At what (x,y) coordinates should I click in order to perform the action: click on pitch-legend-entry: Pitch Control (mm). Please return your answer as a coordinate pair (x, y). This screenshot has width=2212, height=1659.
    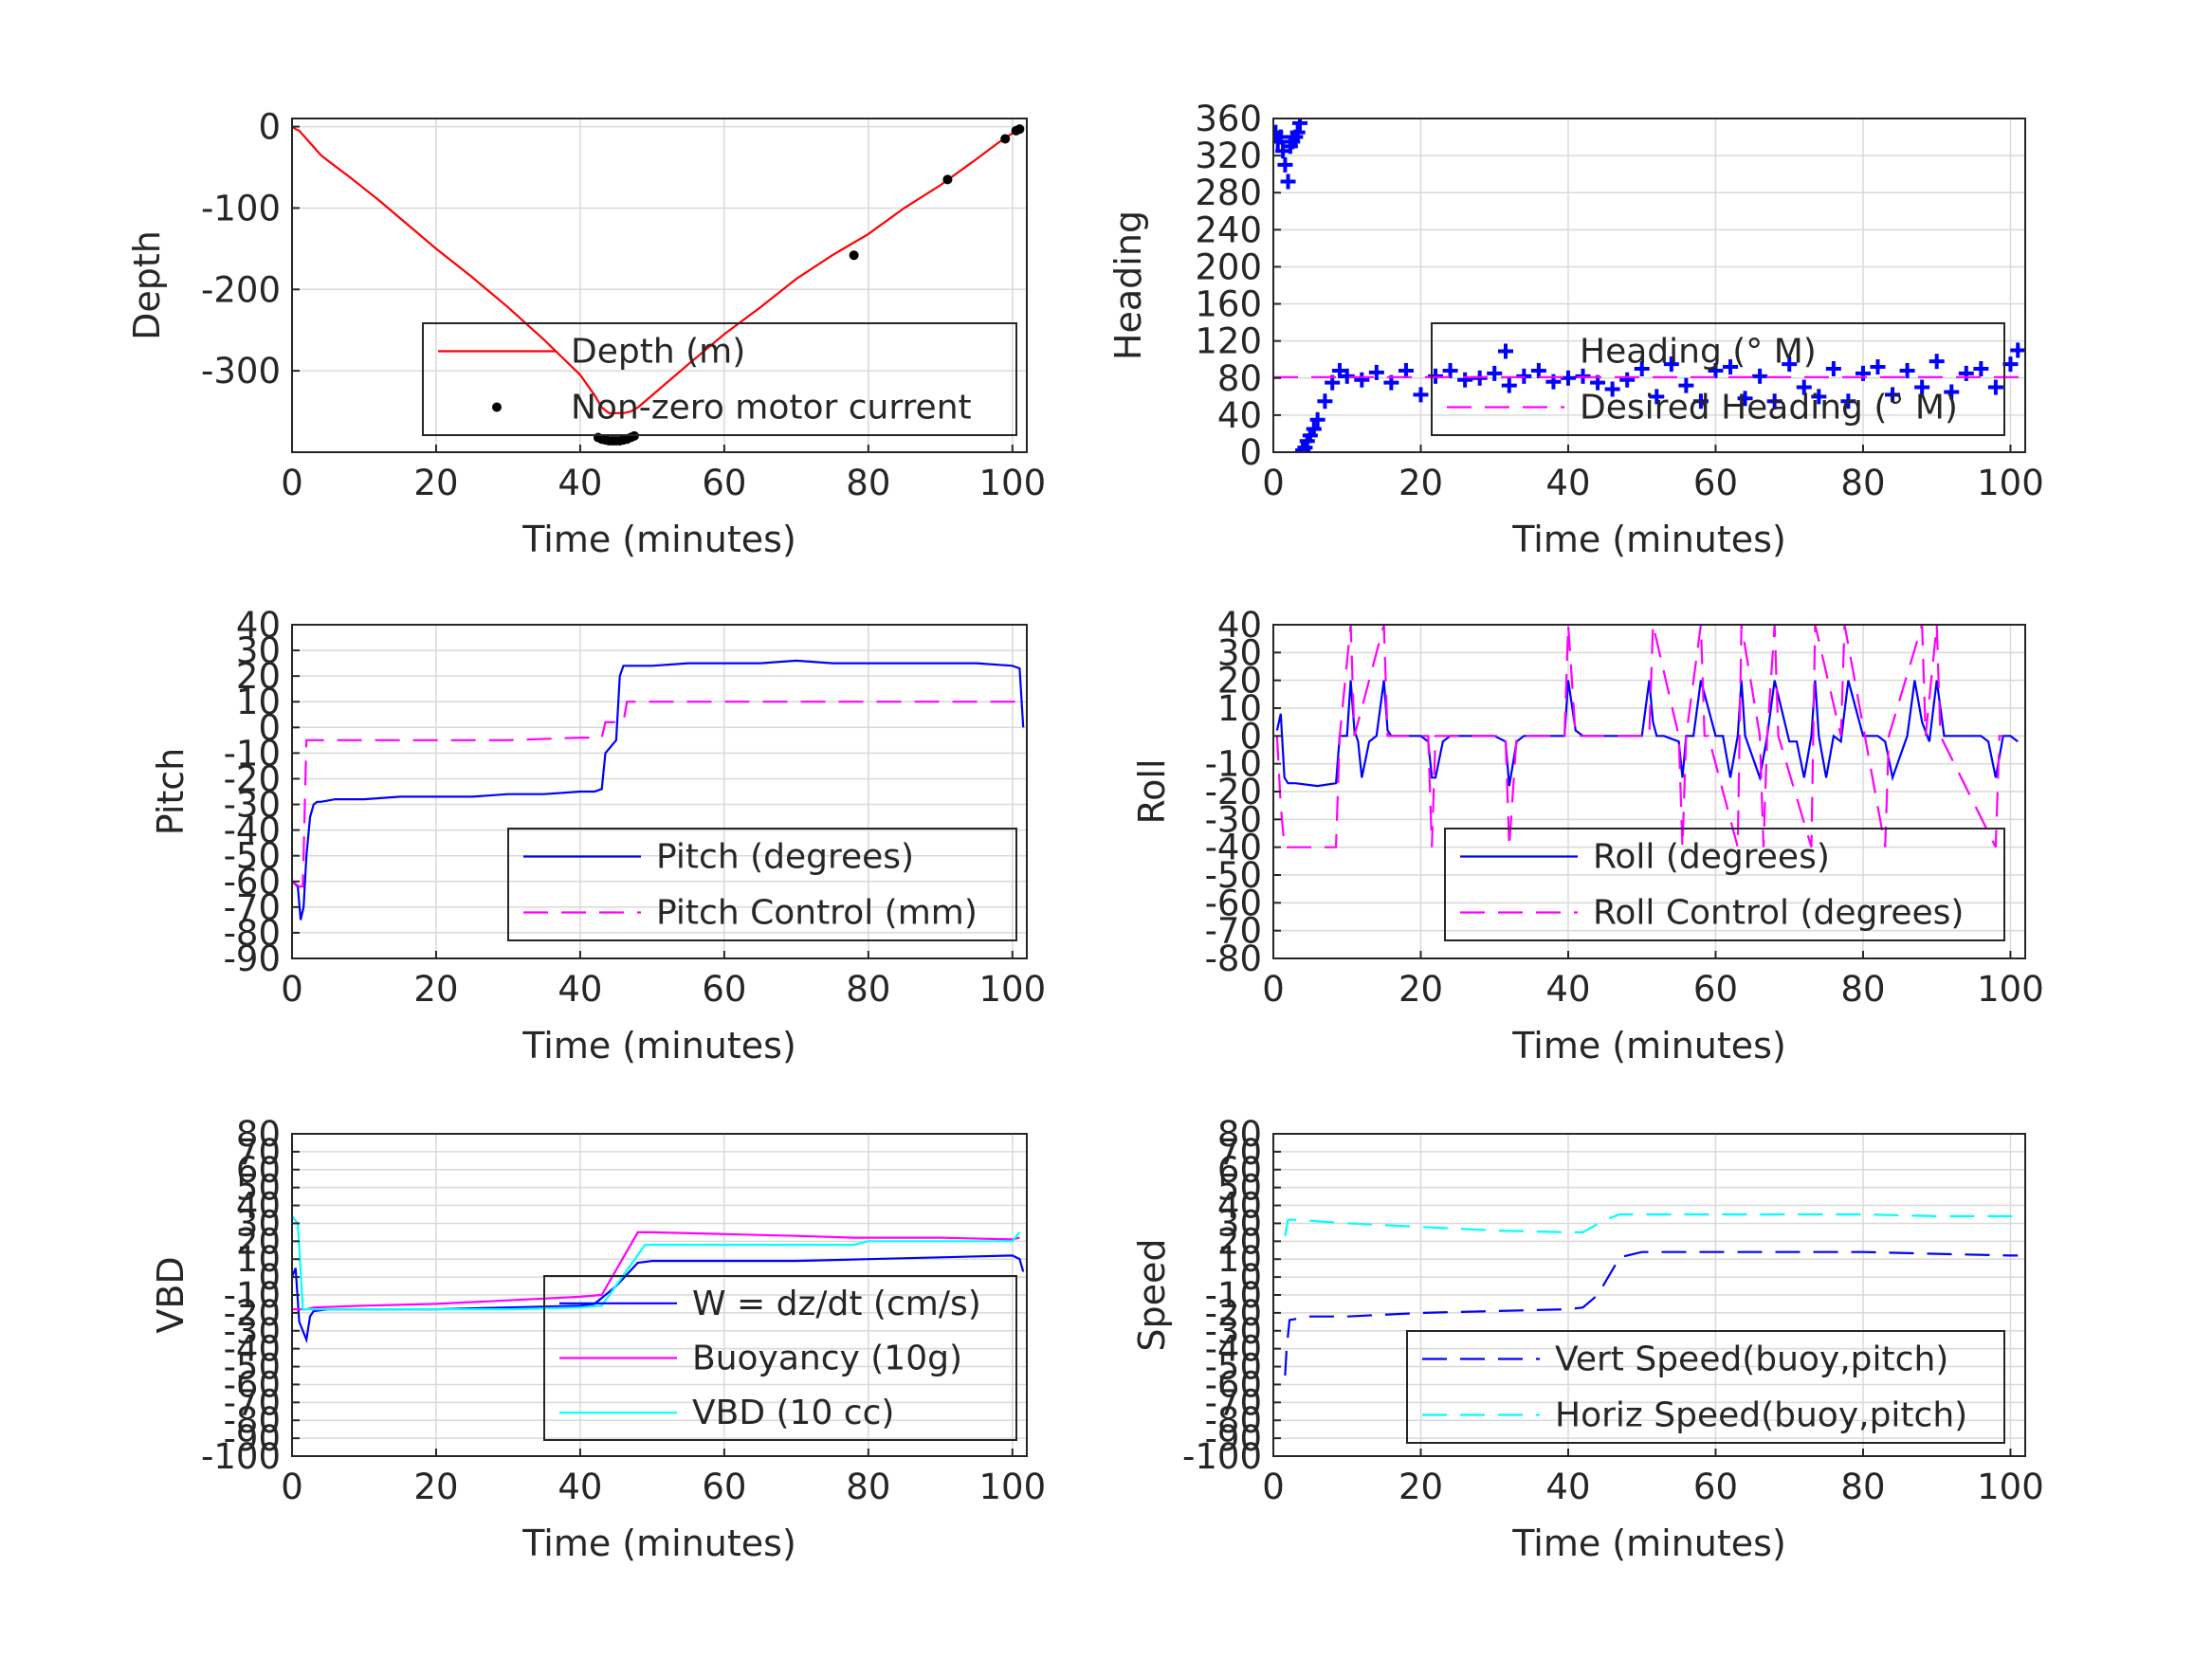
    Looking at the image, I should click on (817, 913).